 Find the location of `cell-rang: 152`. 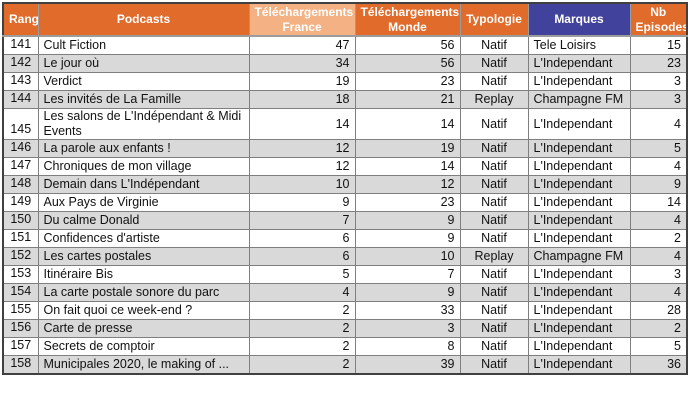

cell-rang: 152 is located at coordinates (20, 256).